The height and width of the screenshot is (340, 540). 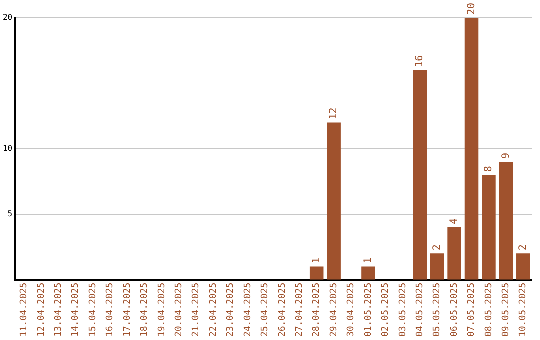 What do you see at coordinates (437, 310) in the screenshot?
I see `x-tick-label: 05.05.2025` at bounding box center [437, 310].